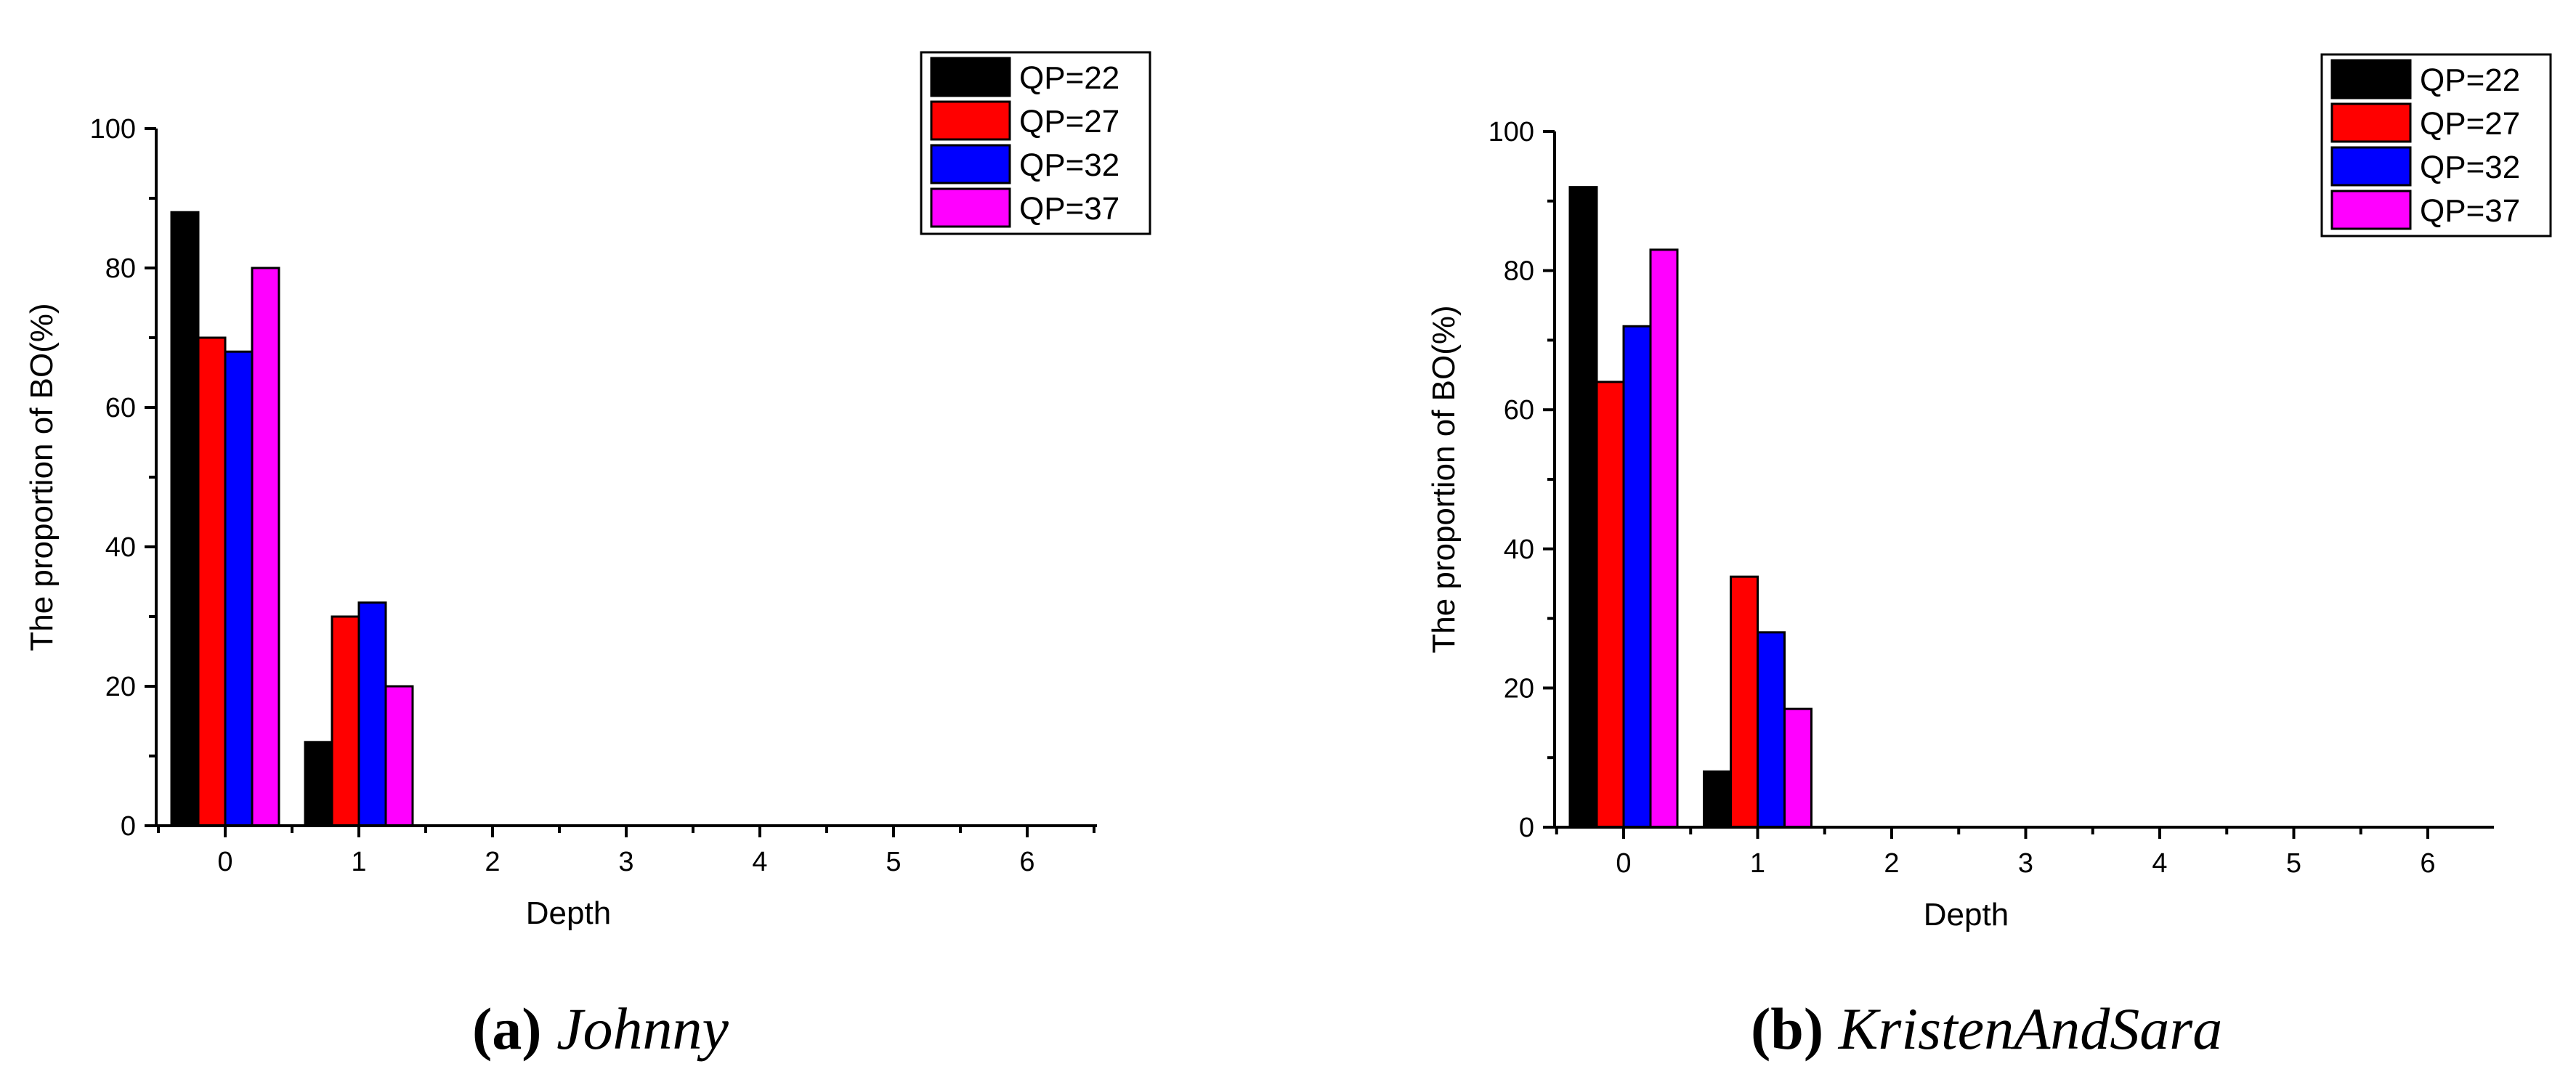 Image resolution: width=2576 pixels, height=1077 pixels. Describe the element at coordinates (1787, 1029) in the screenshot. I see `caption-label: (b)` at that location.